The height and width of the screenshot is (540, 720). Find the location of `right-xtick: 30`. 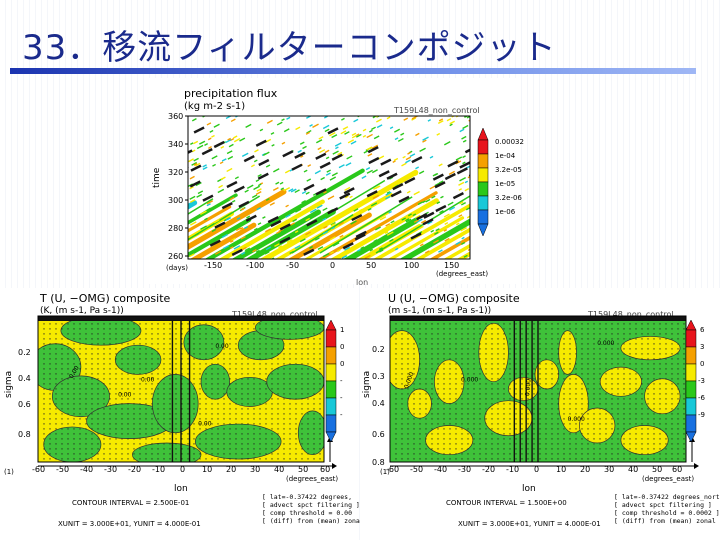

right-xtick: 30 is located at coordinates (609, 469).